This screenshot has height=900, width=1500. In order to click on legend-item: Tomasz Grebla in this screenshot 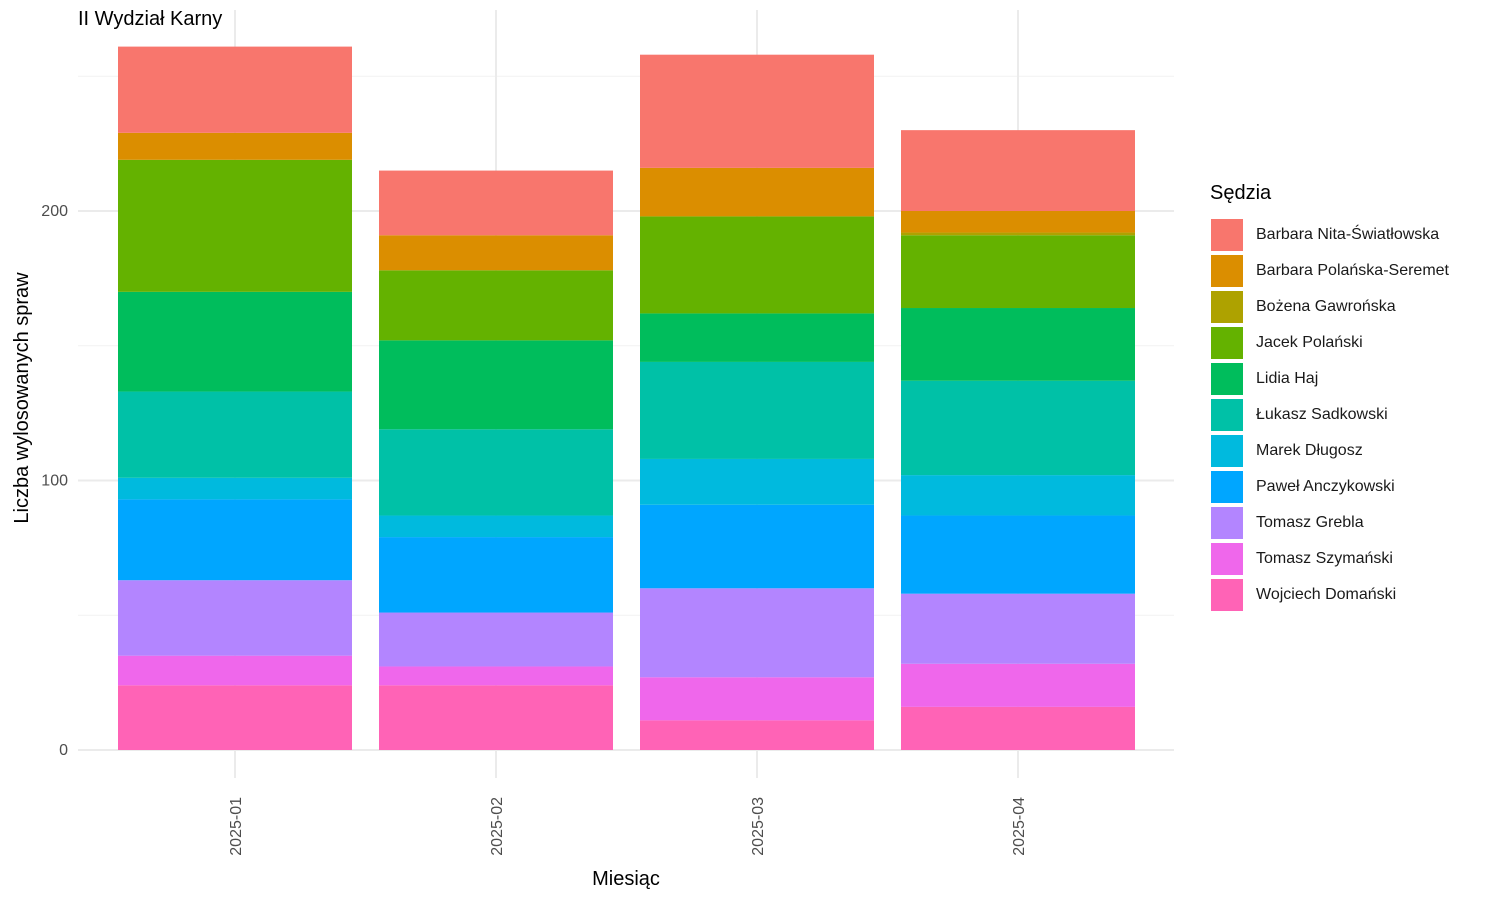, I will do `click(1329, 523)`.